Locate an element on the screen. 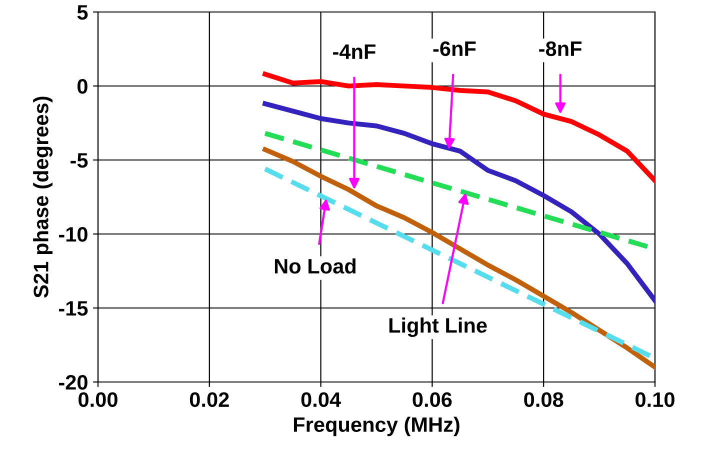 This screenshot has height=464, width=709. annotation: -6nF is located at coordinates (454, 48).